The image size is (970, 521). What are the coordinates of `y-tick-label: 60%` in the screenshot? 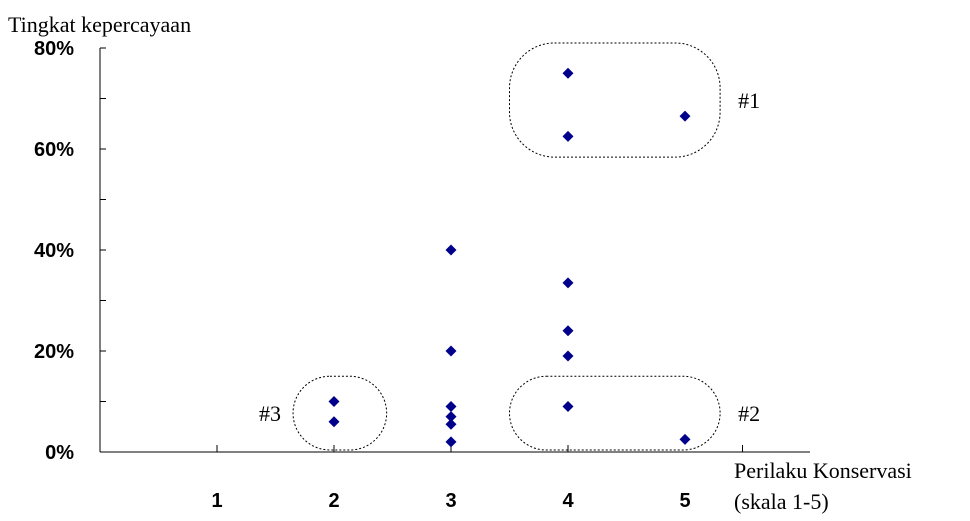 It's located at (54, 150).